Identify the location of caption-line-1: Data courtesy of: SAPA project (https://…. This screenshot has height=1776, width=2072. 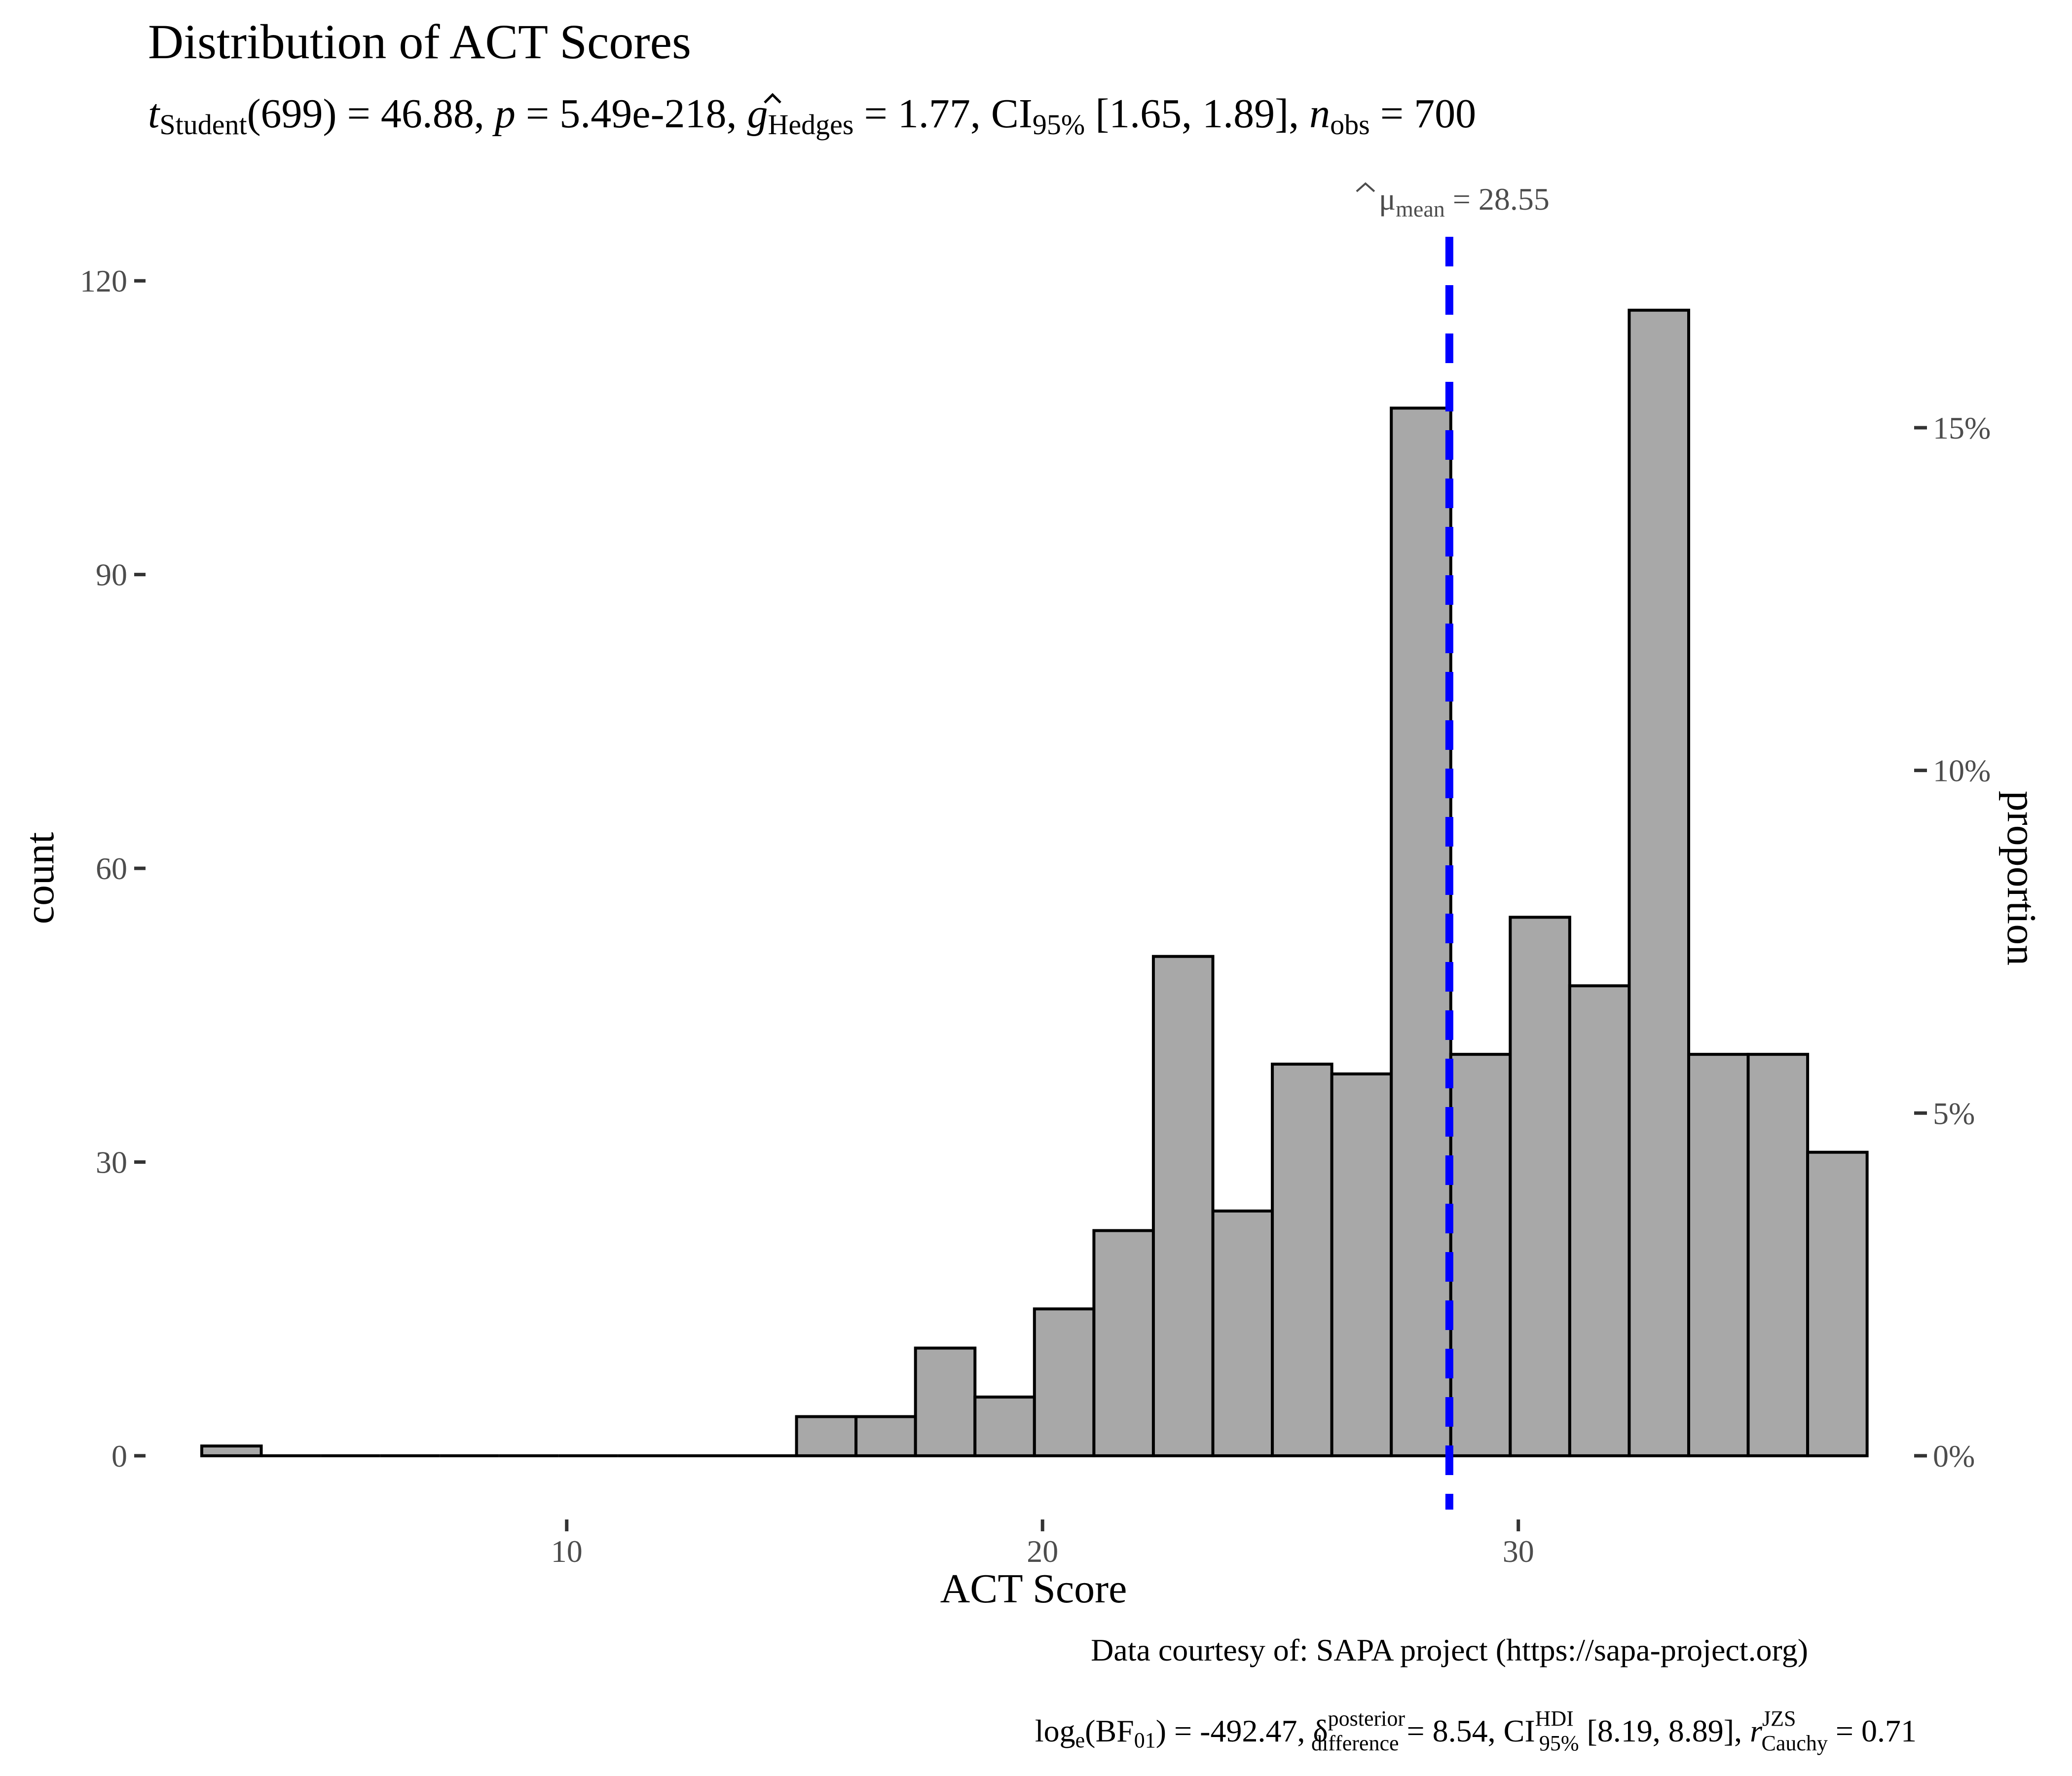
(1450, 1650).